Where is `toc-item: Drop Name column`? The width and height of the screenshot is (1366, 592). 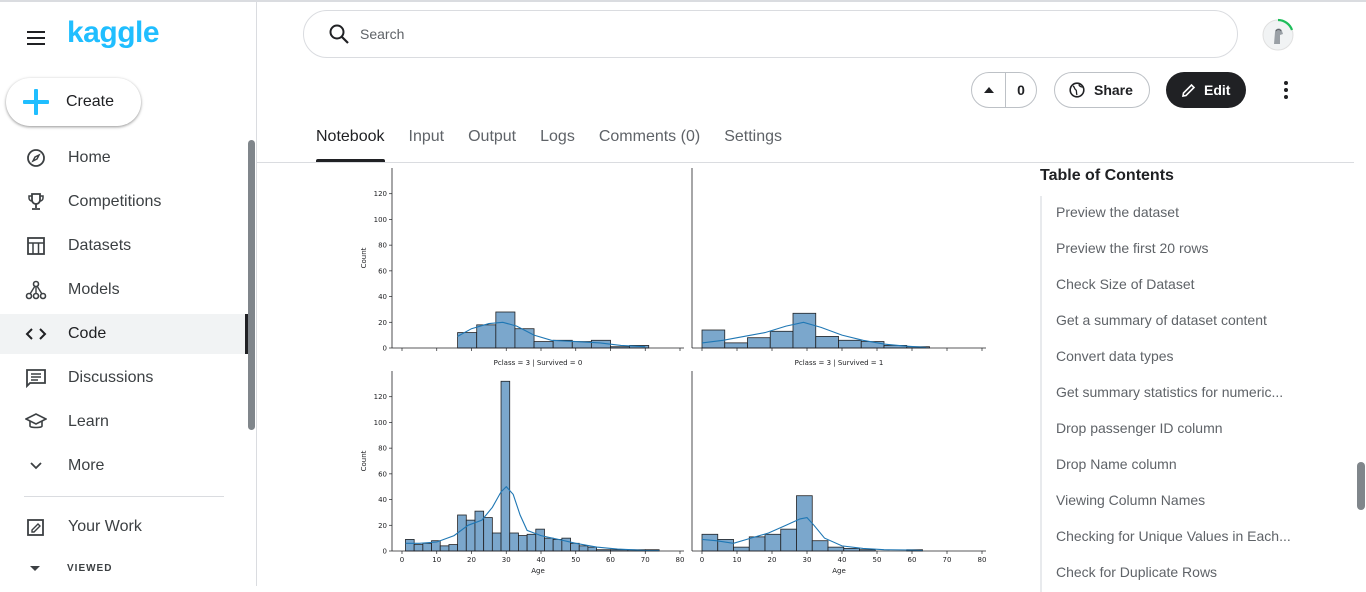 toc-item: Drop Name column is located at coordinates (1116, 464).